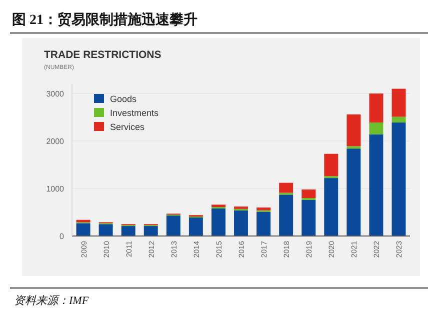 The width and height of the screenshot is (436, 320). Describe the element at coordinates (55, 189) in the screenshot. I see `y-tick-label: 1000` at that location.